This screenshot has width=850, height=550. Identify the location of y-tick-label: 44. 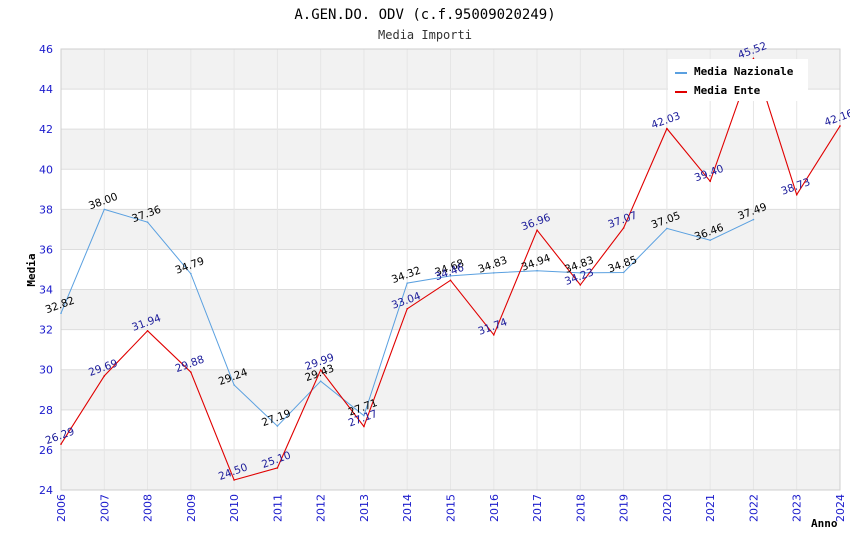
(46, 89).